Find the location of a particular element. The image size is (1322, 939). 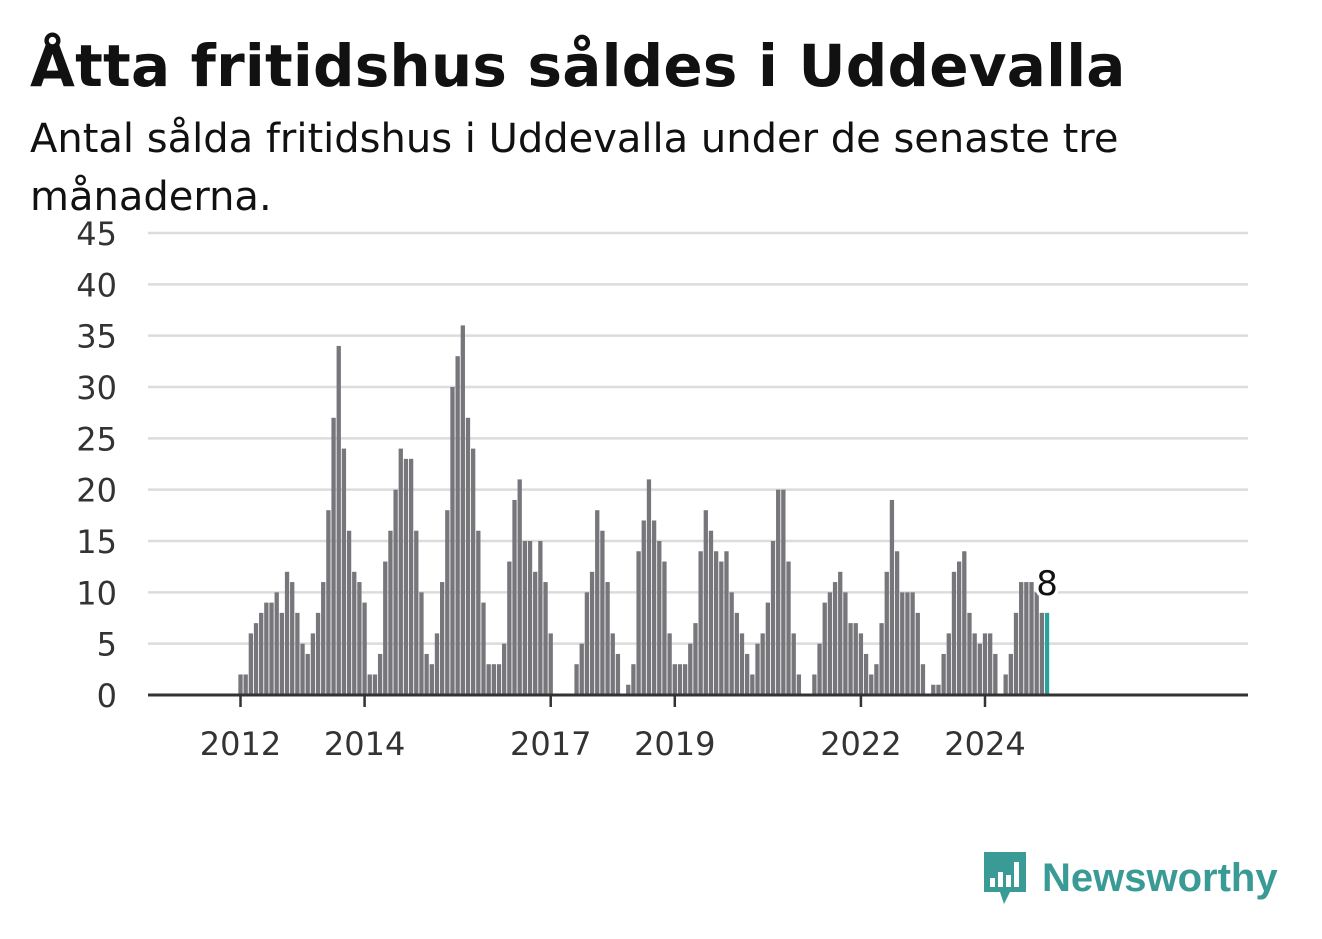

x-tick-label: 2017 is located at coordinates (550, 744).